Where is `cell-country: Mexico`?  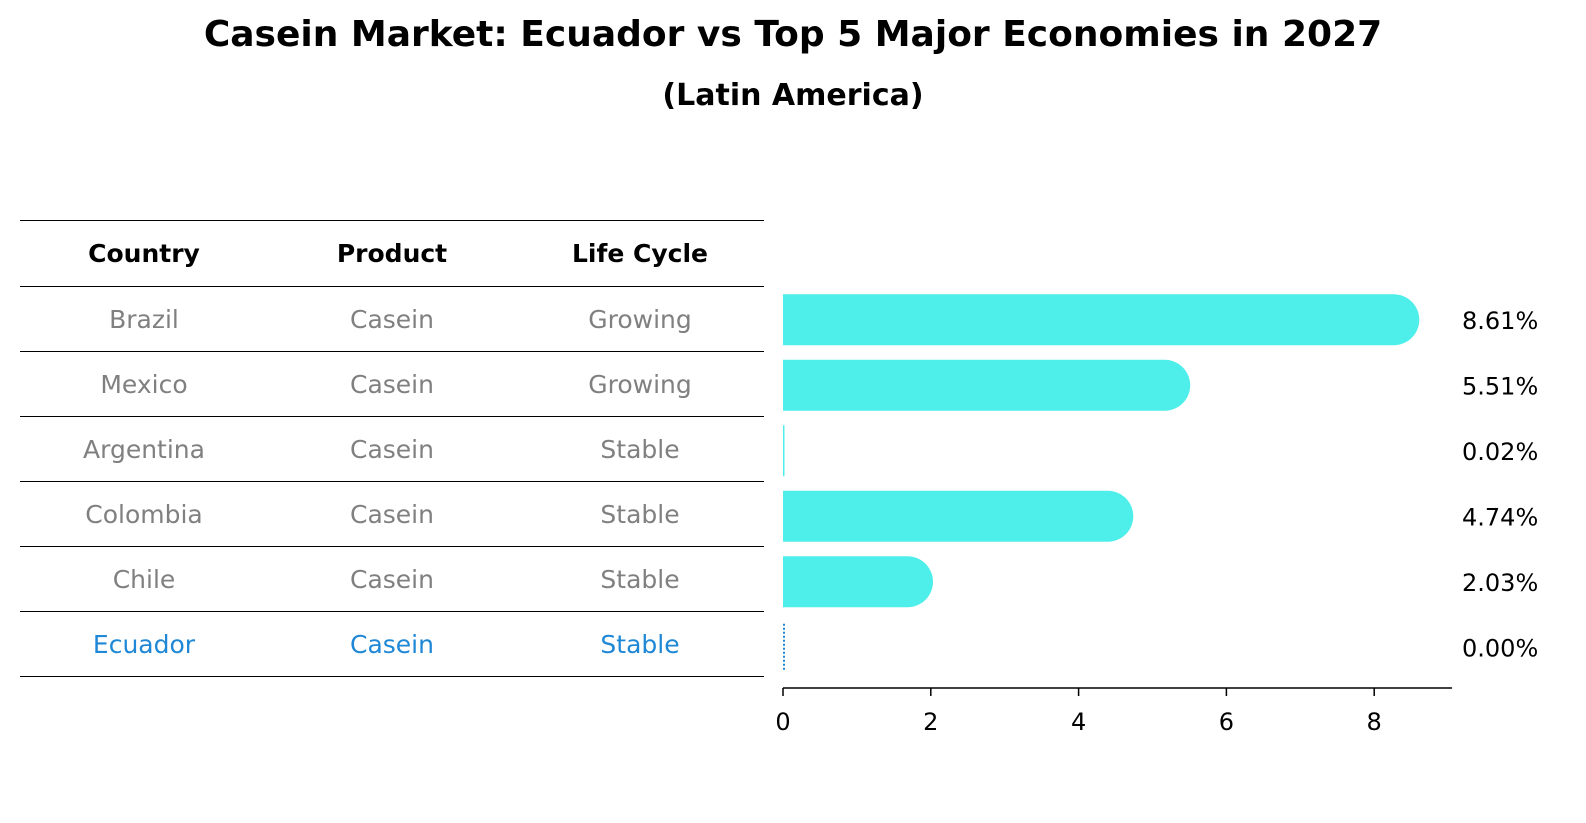
cell-country: Mexico is located at coordinates (144, 384).